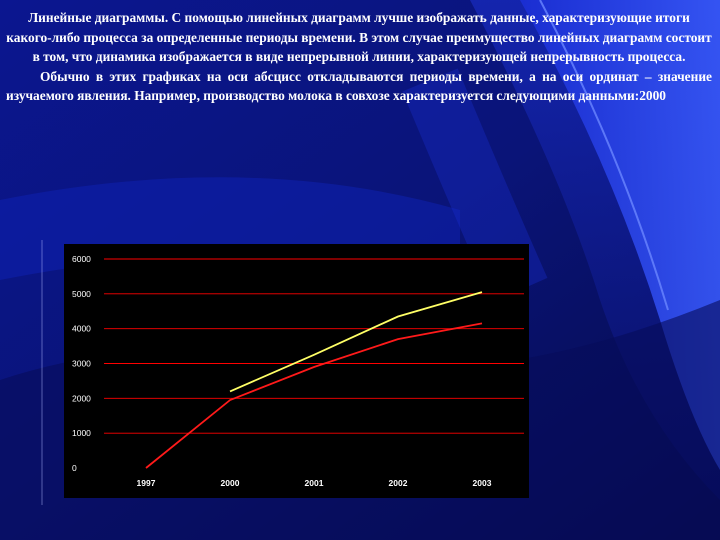 This screenshot has height=540, width=720. I want to click on x-tick-label: 2002, so click(398, 483).